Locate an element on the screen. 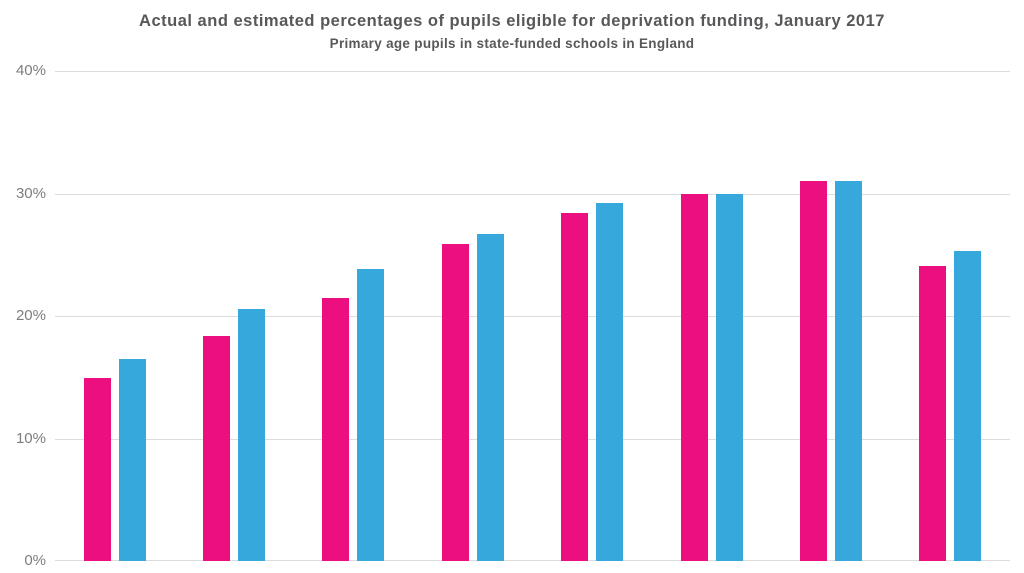 Image resolution: width=1024 pixels, height=573 pixels. y-tick-label-20%: 20% is located at coordinates (30, 315).